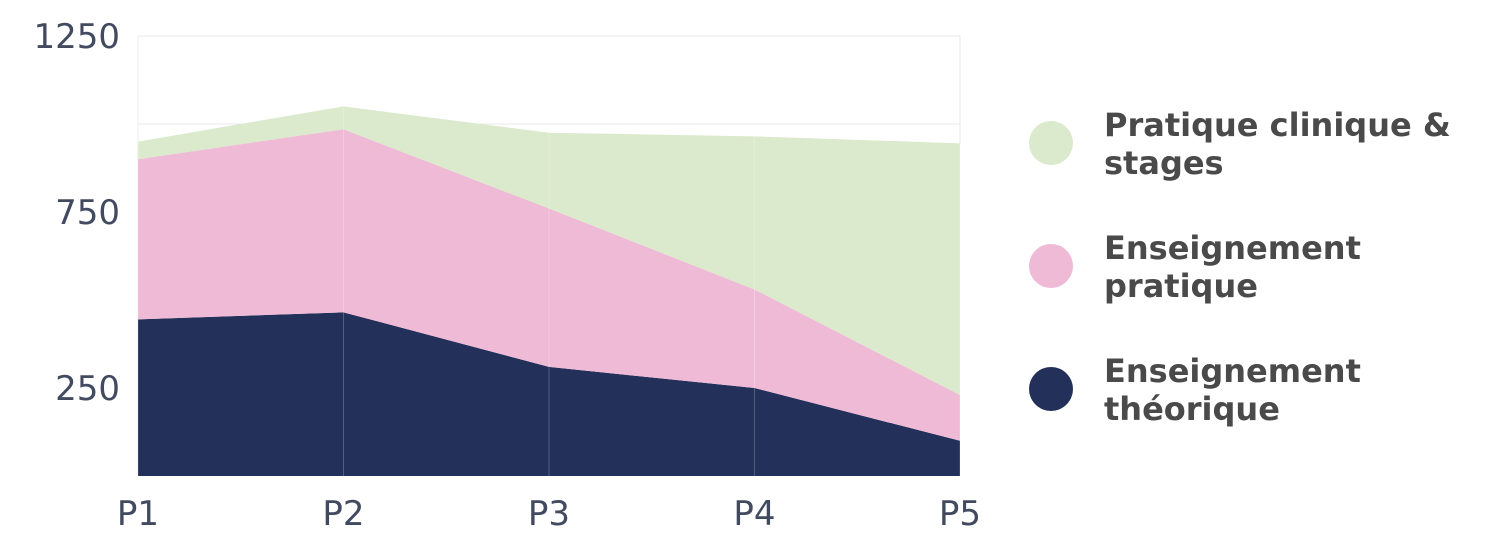  What do you see at coordinates (1192, 409) in the screenshot?
I see `legend-label: théorique` at bounding box center [1192, 409].